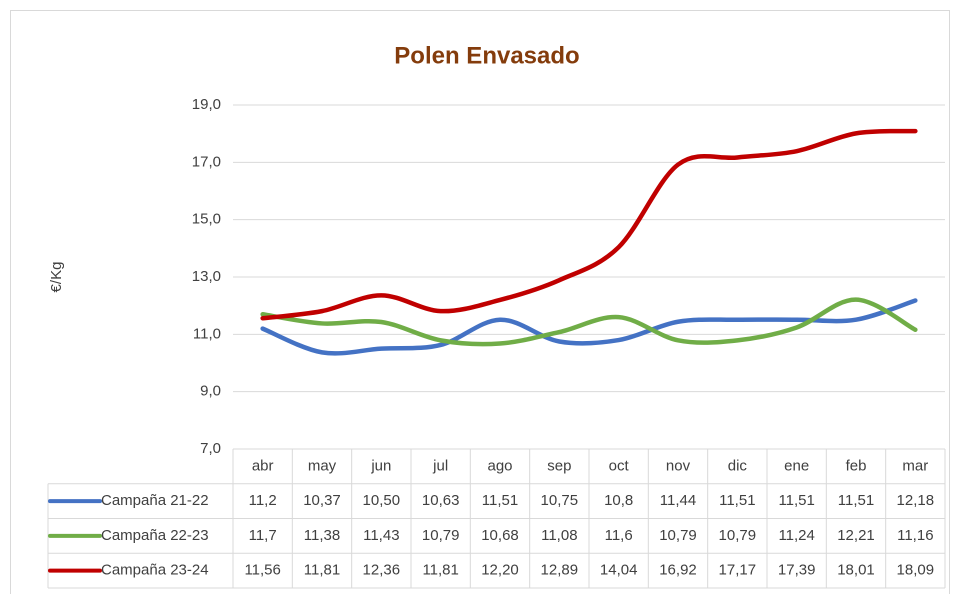  I want to click on x-tick-label: jun, so click(380, 465).